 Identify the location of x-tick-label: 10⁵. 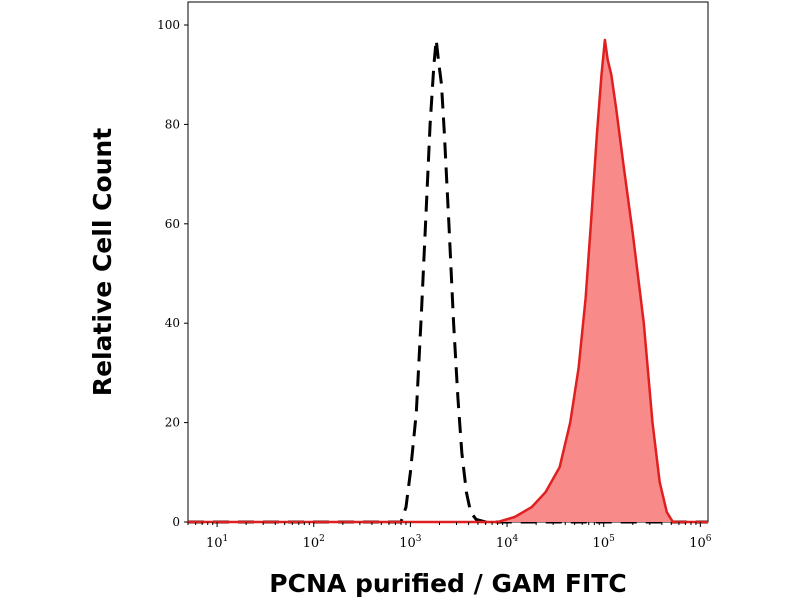
(604, 542).